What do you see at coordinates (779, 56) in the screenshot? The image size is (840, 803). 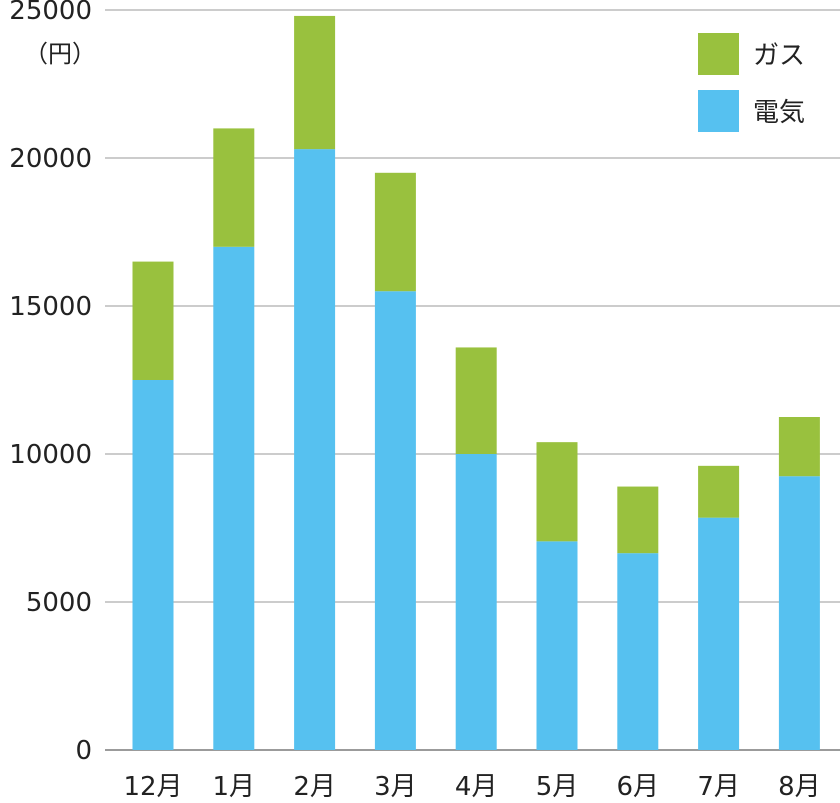 I see `legend-label: ガス` at bounding box center [779, 56].